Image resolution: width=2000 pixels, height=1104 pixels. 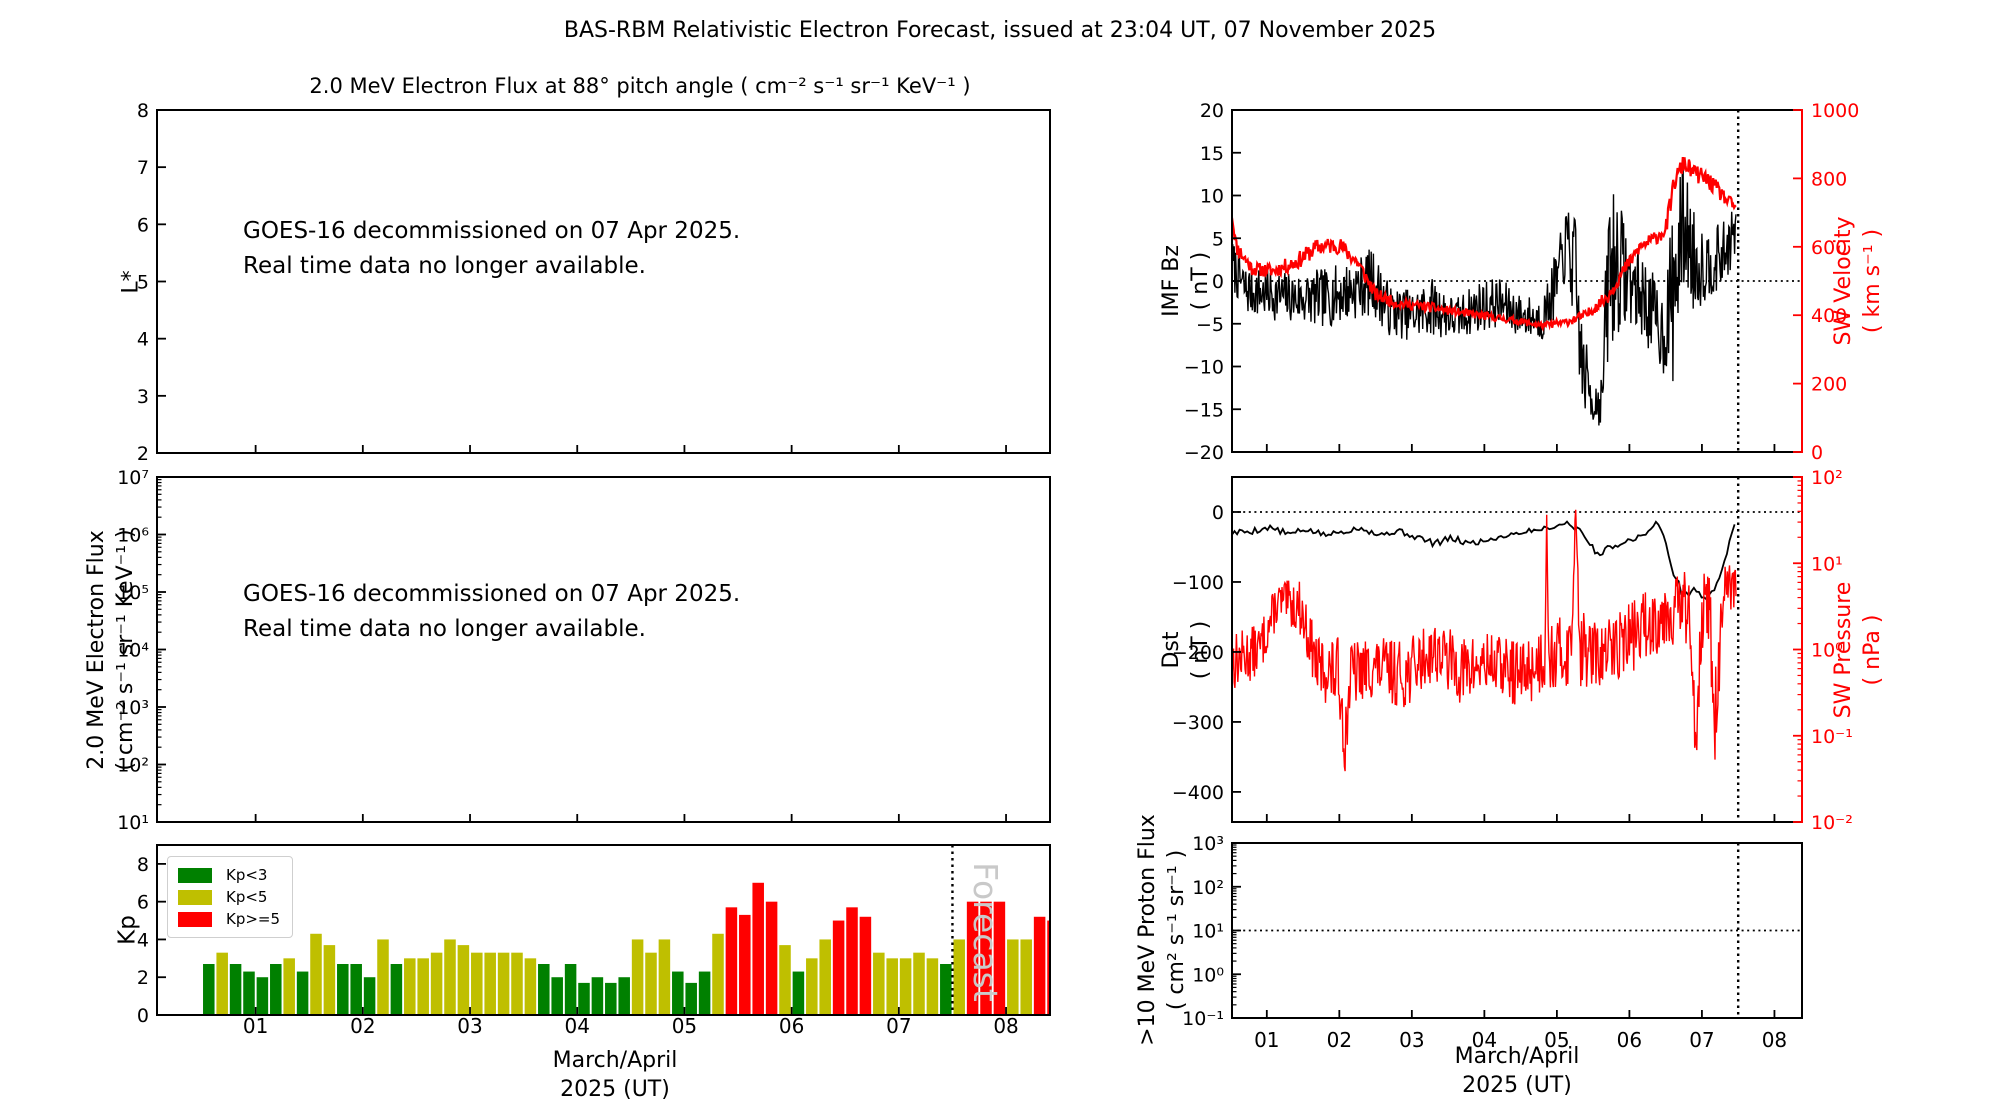 I want to click on legend-label: Kp<5, so click(x=247, y=897).